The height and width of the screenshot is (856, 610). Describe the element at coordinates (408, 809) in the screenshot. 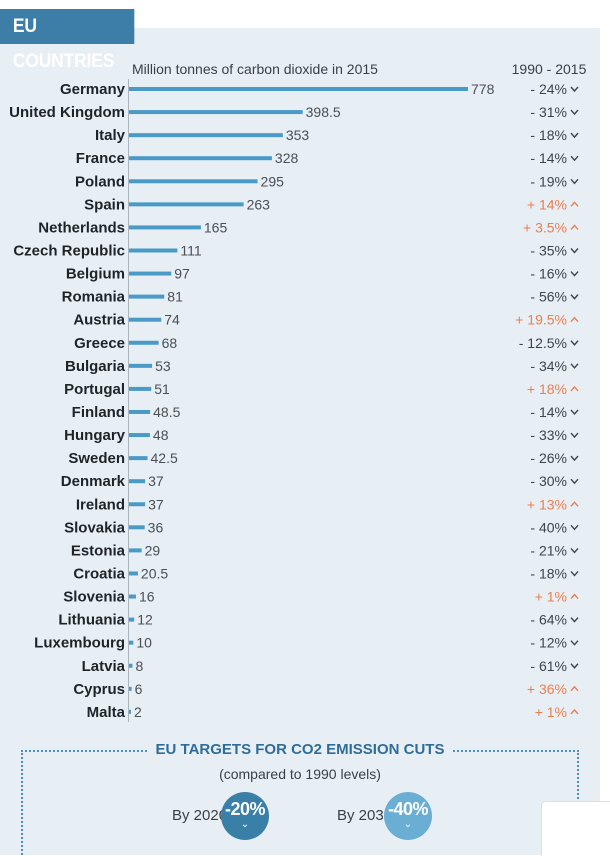

I see `target-2030-value: -40%` at that location.